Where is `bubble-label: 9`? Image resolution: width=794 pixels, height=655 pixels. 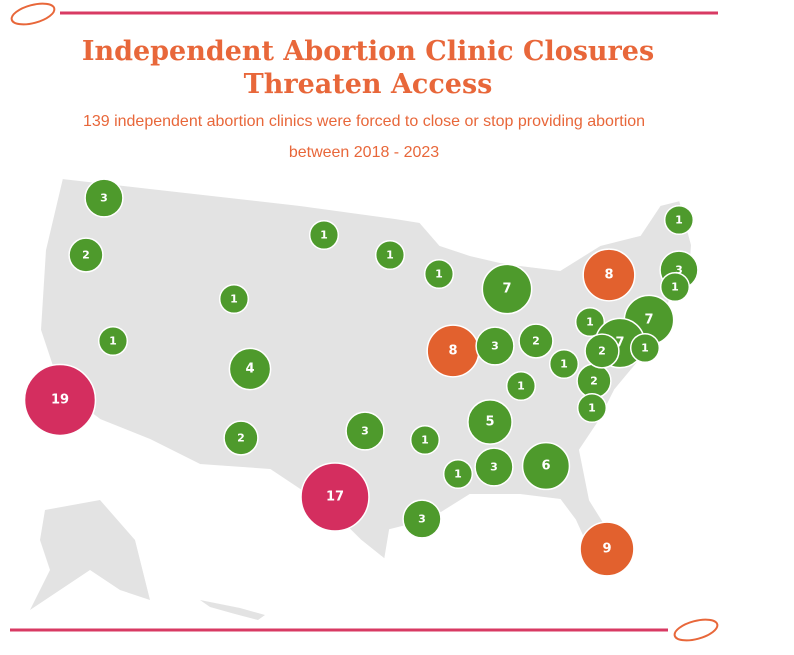 bubble-label: 9 is located at coordinates (606, 549).